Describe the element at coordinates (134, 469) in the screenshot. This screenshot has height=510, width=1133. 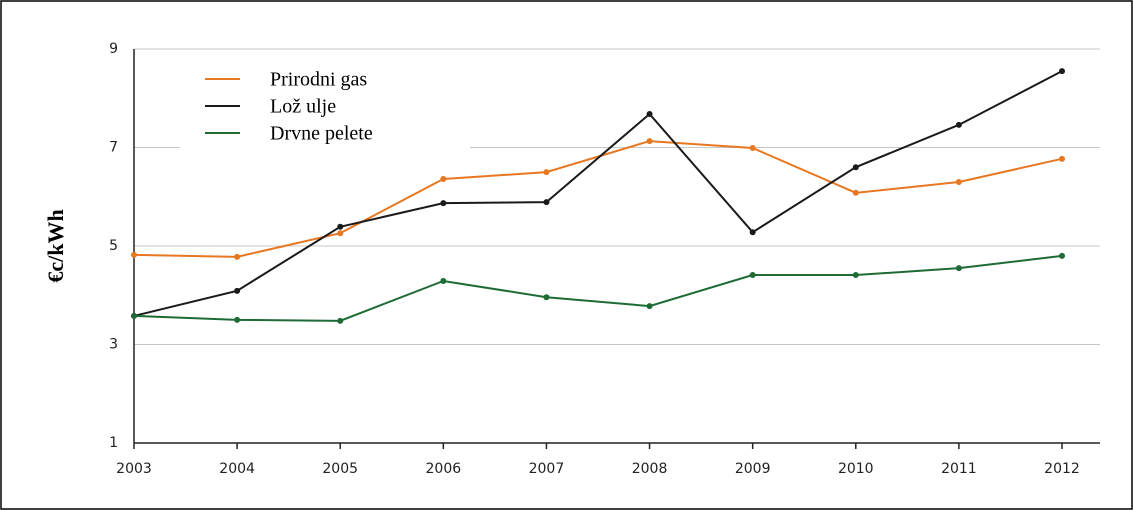
I see `x-tick-label: 2003` at that location.